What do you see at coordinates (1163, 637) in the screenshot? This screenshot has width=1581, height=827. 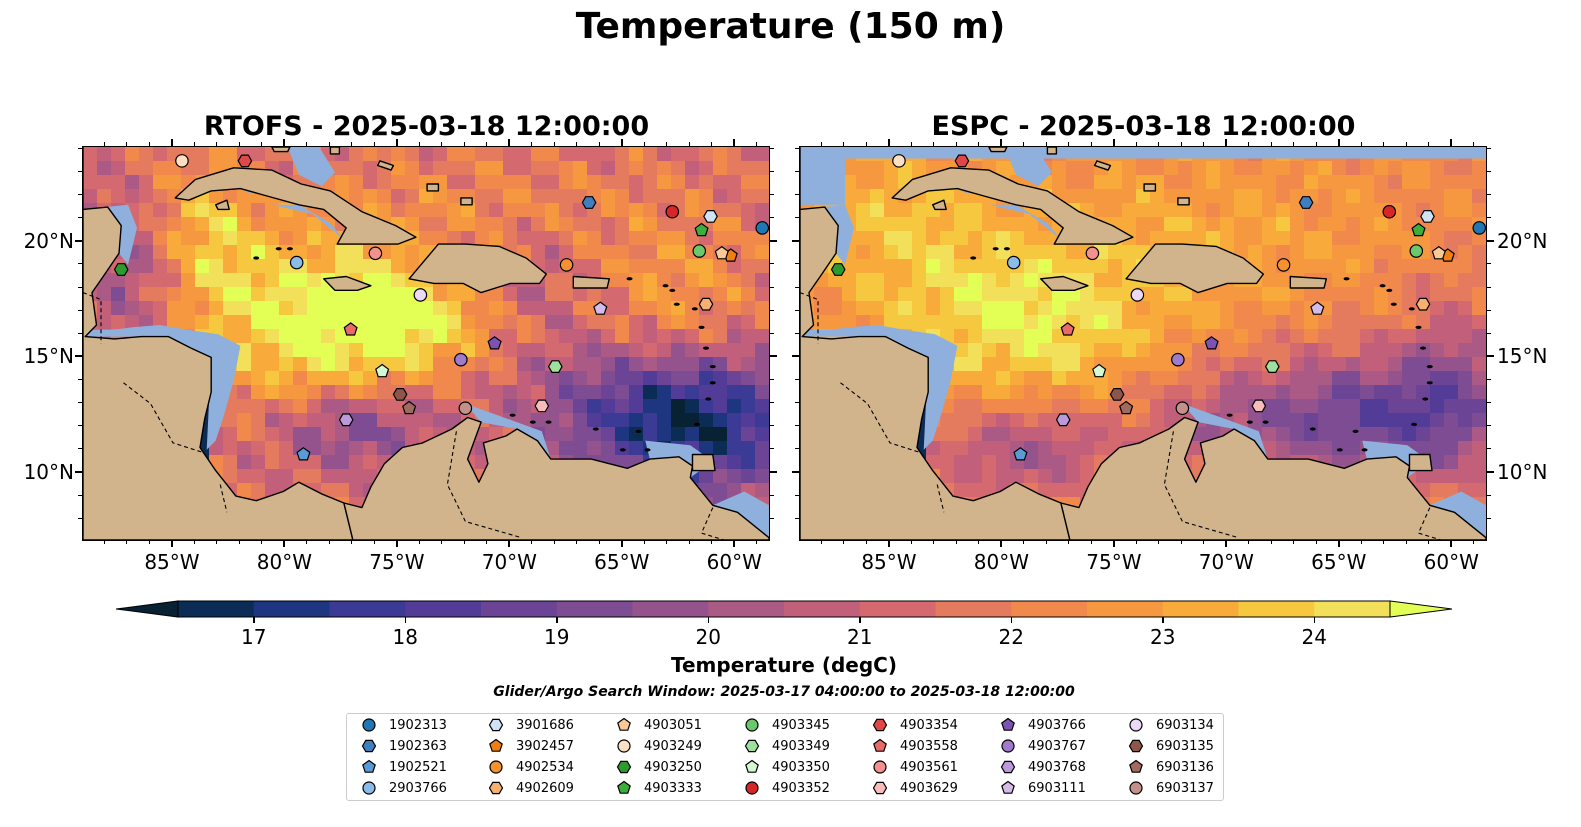 I see `colorbar-tick-label: 23` at bounding box center [1163, 637].